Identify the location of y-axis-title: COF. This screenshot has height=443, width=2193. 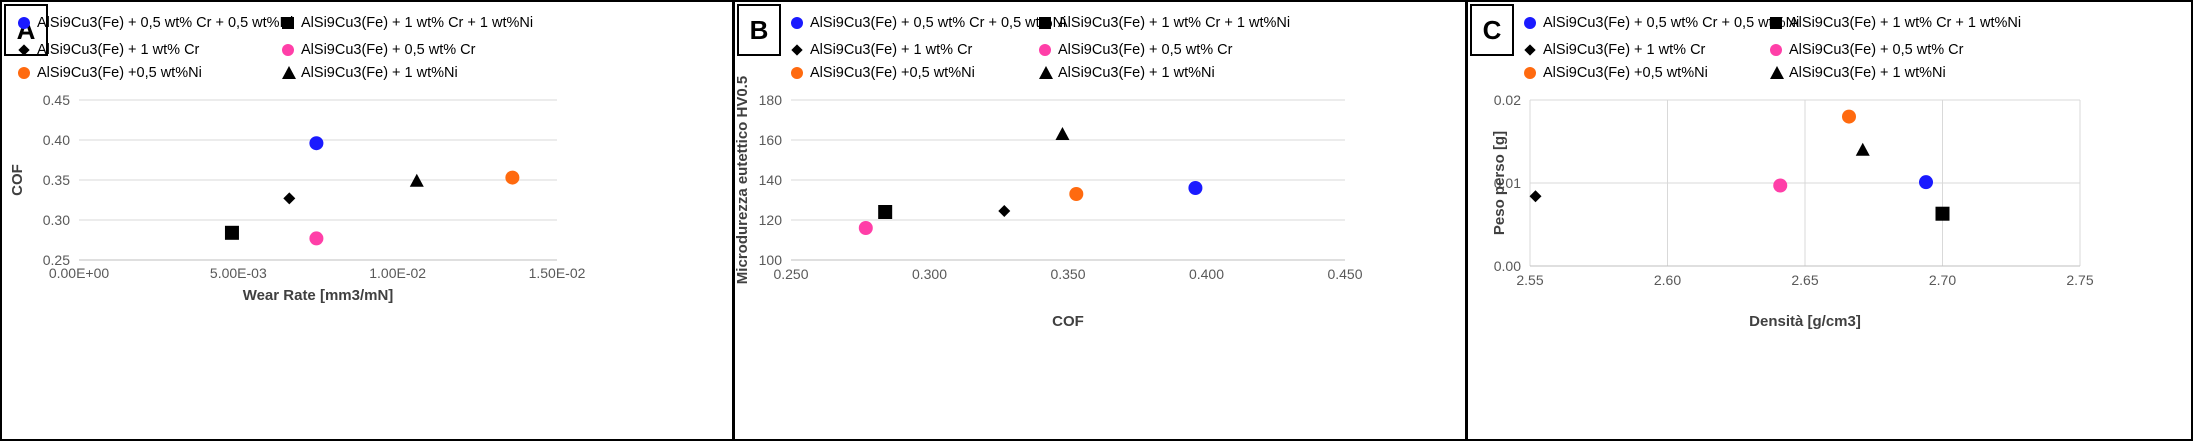
(17, 180).